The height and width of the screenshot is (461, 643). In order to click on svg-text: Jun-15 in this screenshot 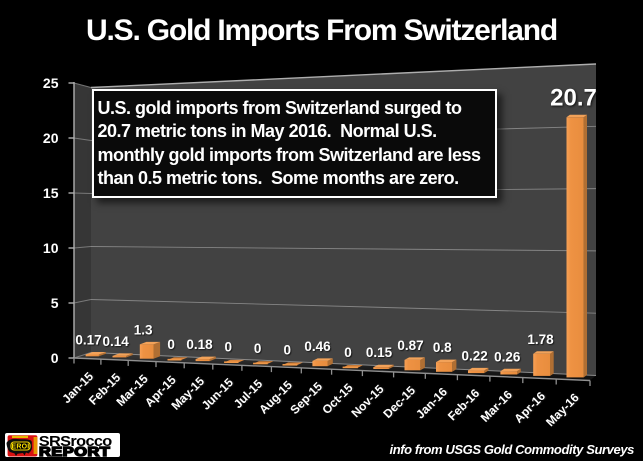, I will do `click(217, 393)`.